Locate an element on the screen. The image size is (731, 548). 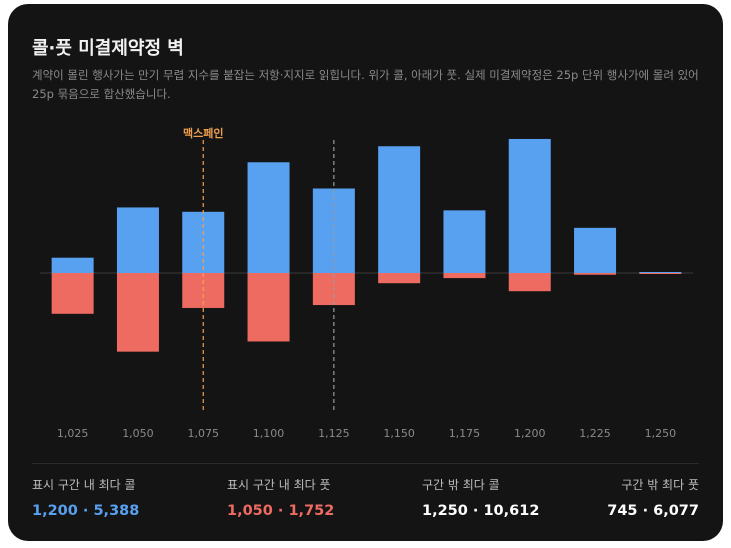
x-tick-label: 1,175 is located at coordinates (465, 433).